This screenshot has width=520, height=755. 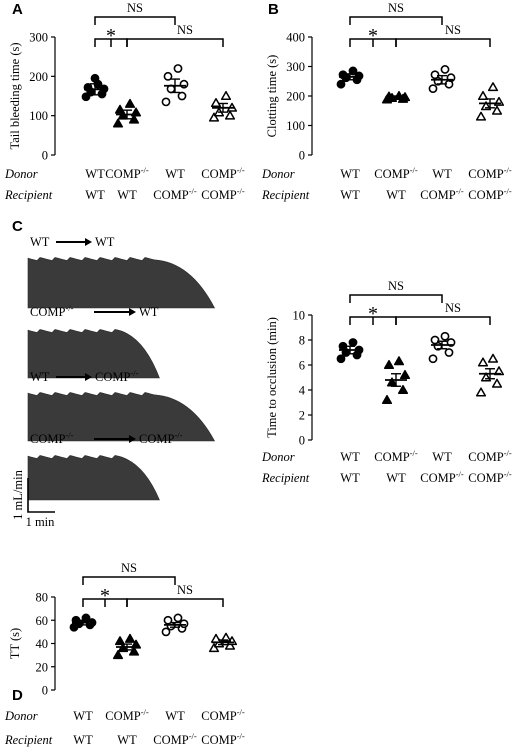 What do you see at coordinates (302, 341) in the screenshot?
I see `y-tick-label: 8` at bounding box center [302, 341].